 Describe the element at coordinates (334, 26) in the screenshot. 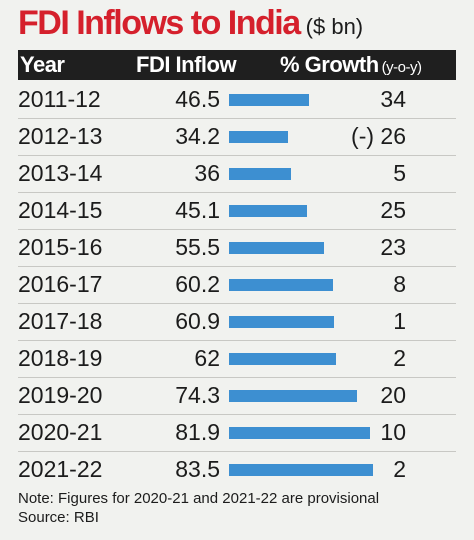

I see `chart-unit: ($ bn)` at that location.